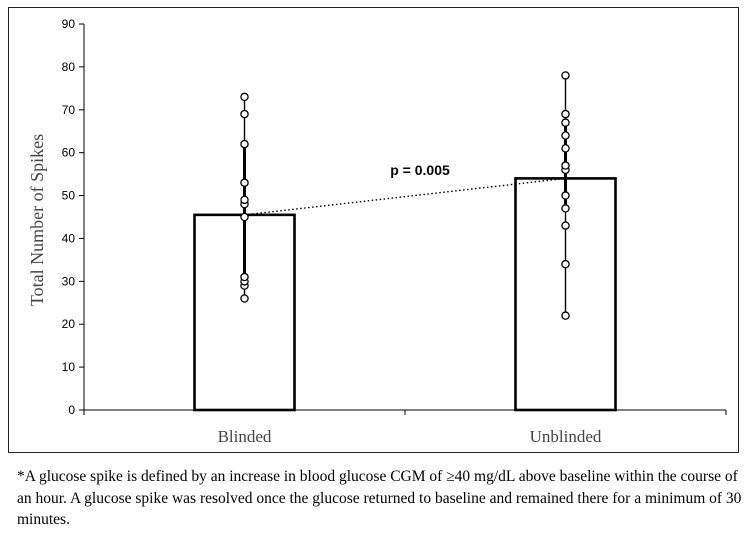  What do you see at coordinates (69, 238) in the screenshot?
I see `y-tick-label: 40` at bounding box center [69, 238].